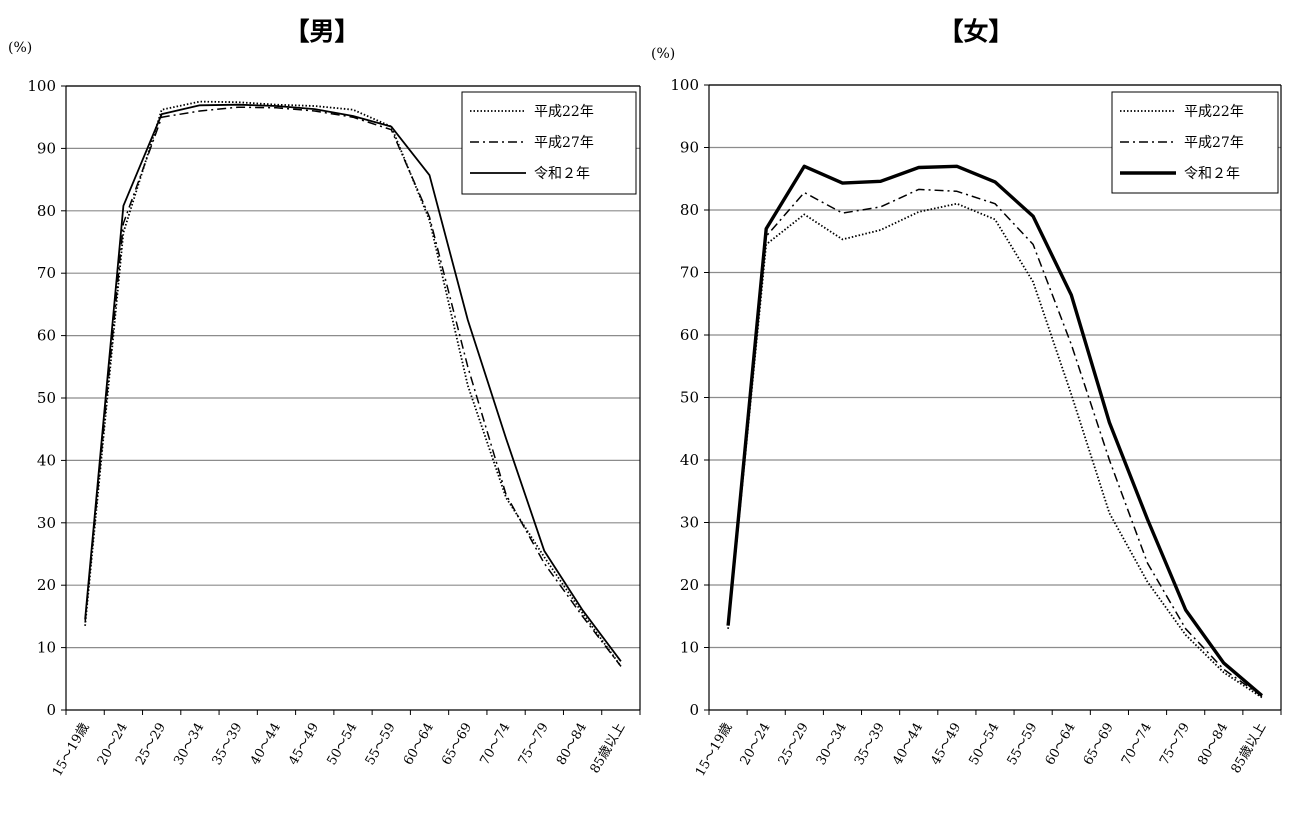  Describe the element at coordinates (975, 31) in the screenshot. I see `chart-title: 【女】` at that location.